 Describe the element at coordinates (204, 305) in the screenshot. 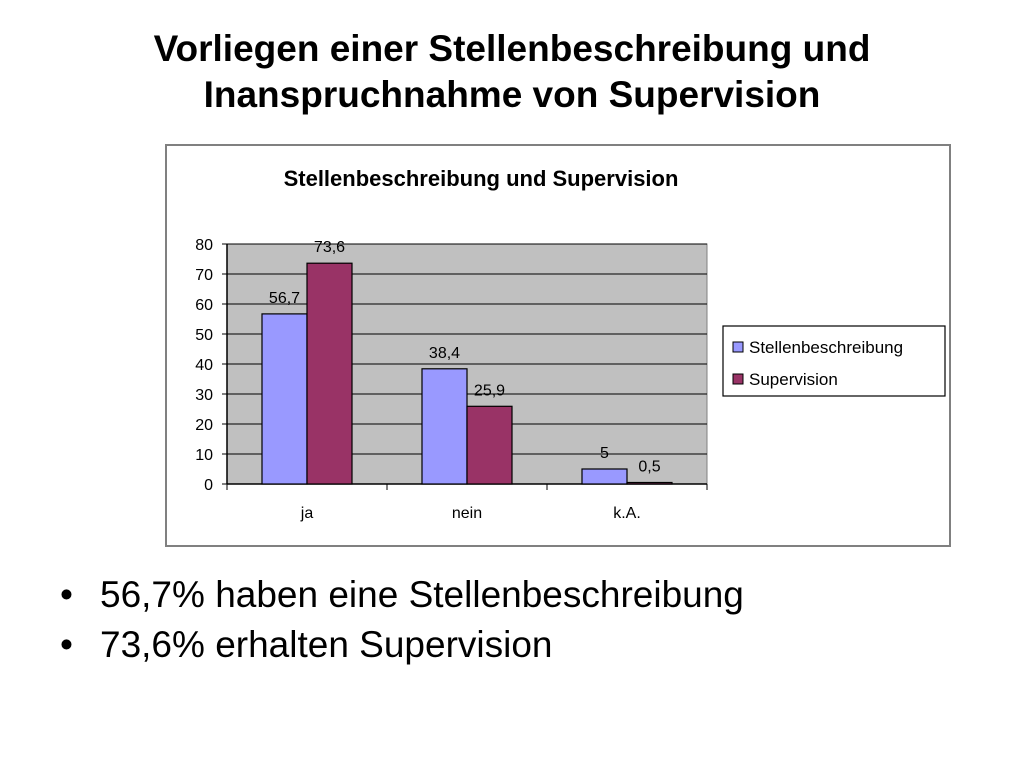

I see `y-tick-label: 60` at that location.